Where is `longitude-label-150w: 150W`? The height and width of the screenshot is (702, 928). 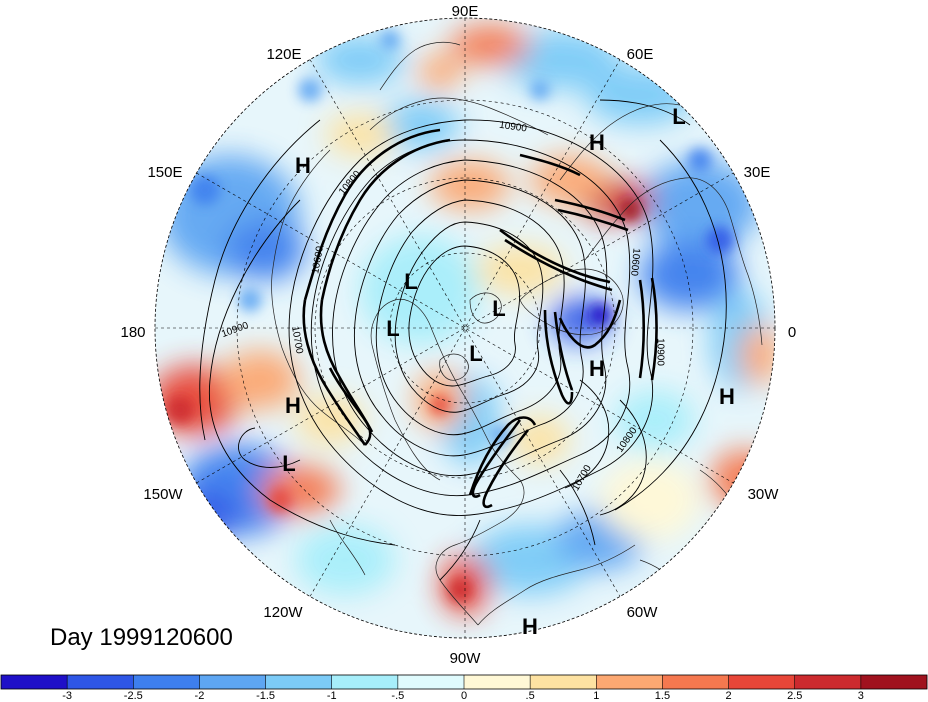 longitude-label-150w: 150W is located at coordinates (163, 494).